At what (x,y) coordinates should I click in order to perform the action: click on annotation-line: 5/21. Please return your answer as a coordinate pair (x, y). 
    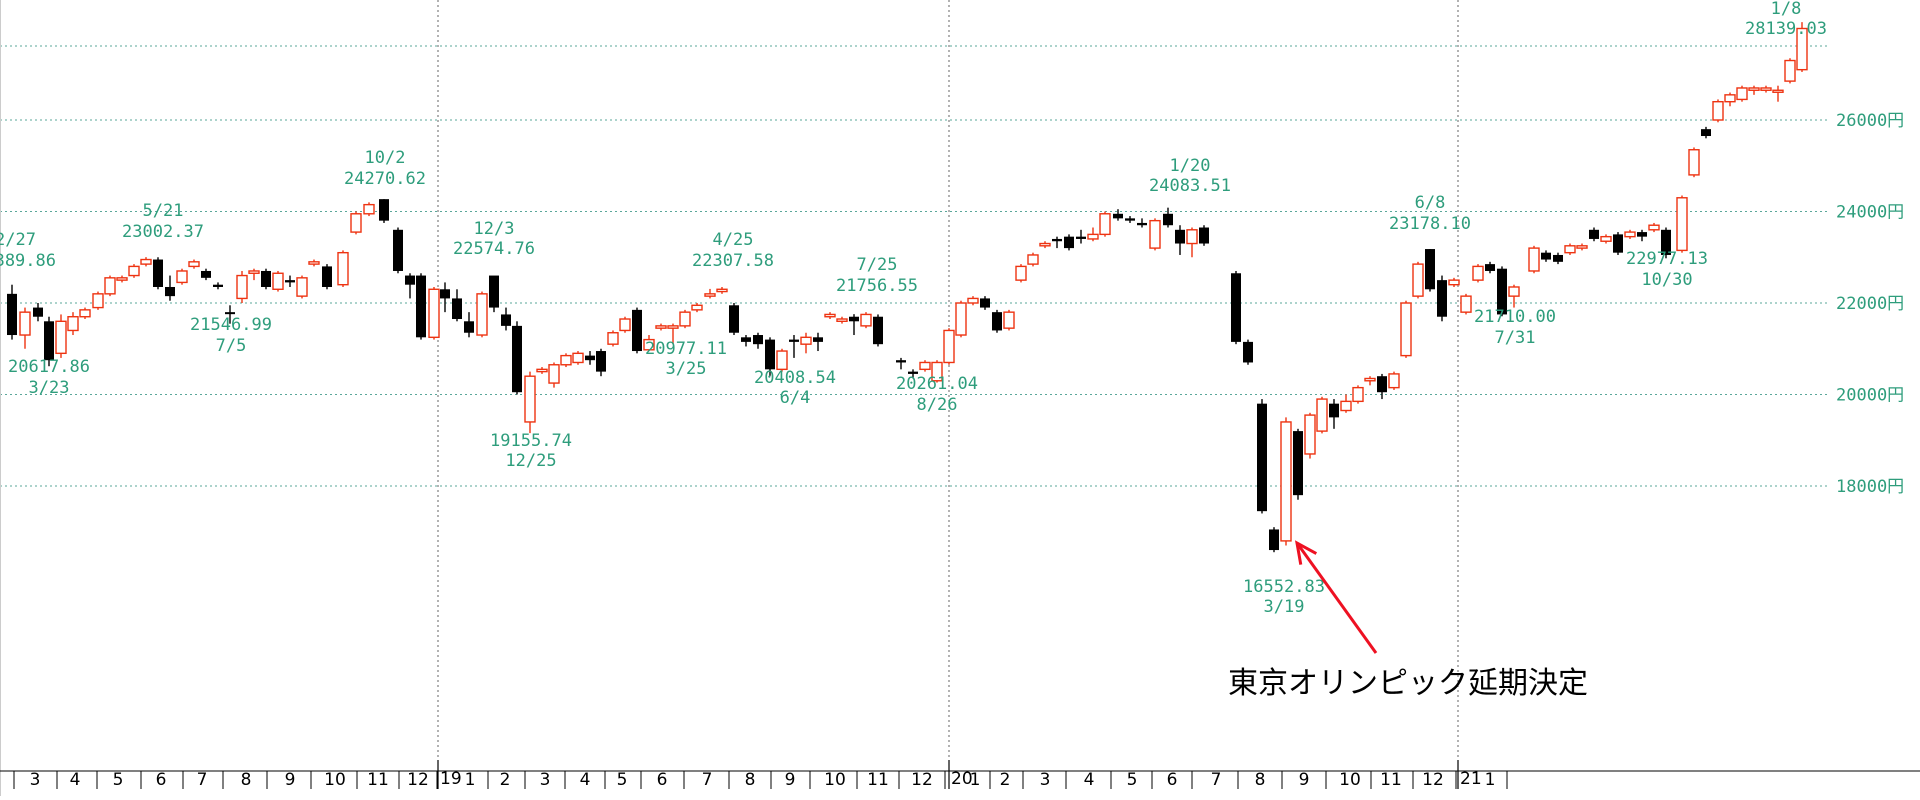
    Looking at the image, I should click on (163, 211).